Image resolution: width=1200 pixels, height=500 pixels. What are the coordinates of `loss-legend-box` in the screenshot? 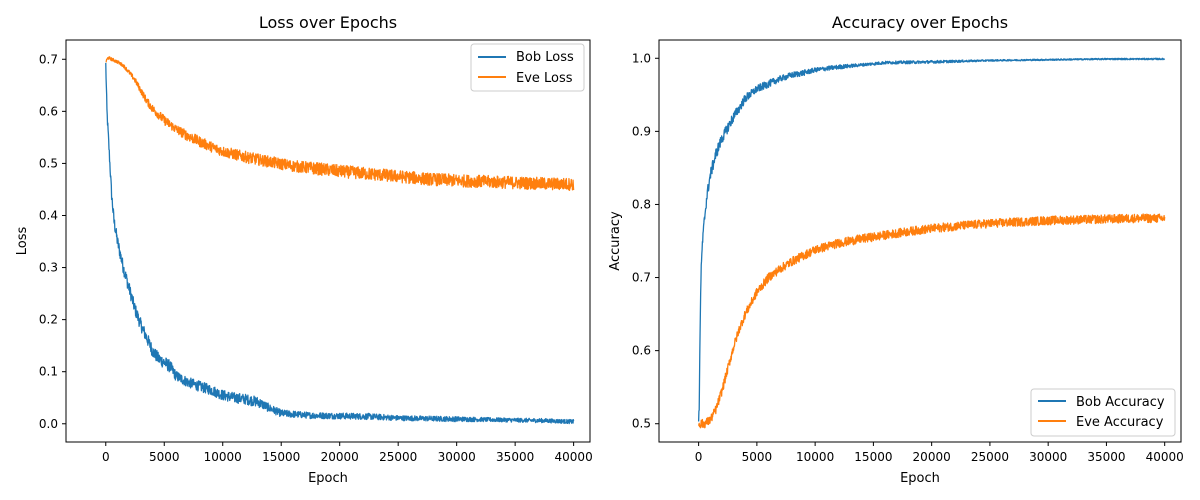 It's located at (527, 67).